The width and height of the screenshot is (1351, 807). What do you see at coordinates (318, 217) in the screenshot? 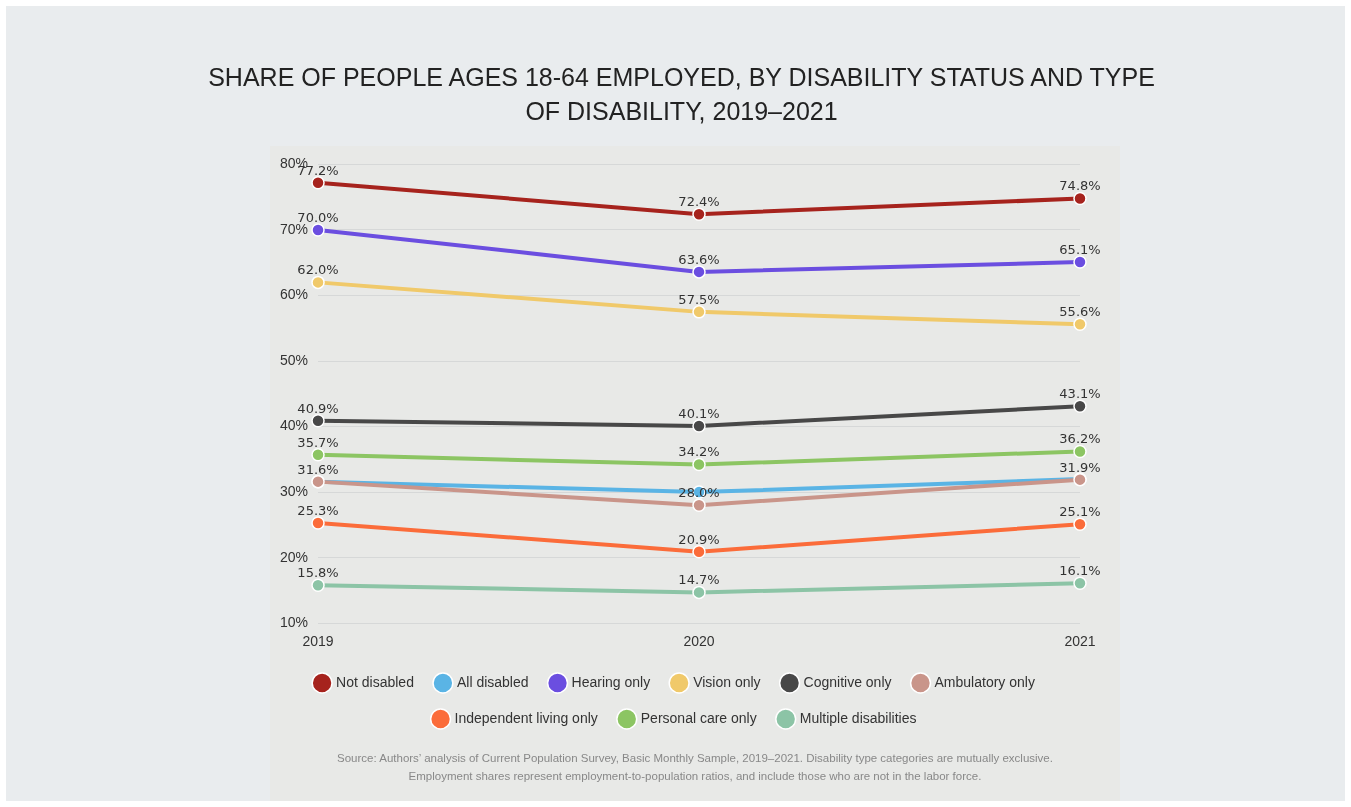
I see `data-label: 70.0%` at bounding box center [318, 217].